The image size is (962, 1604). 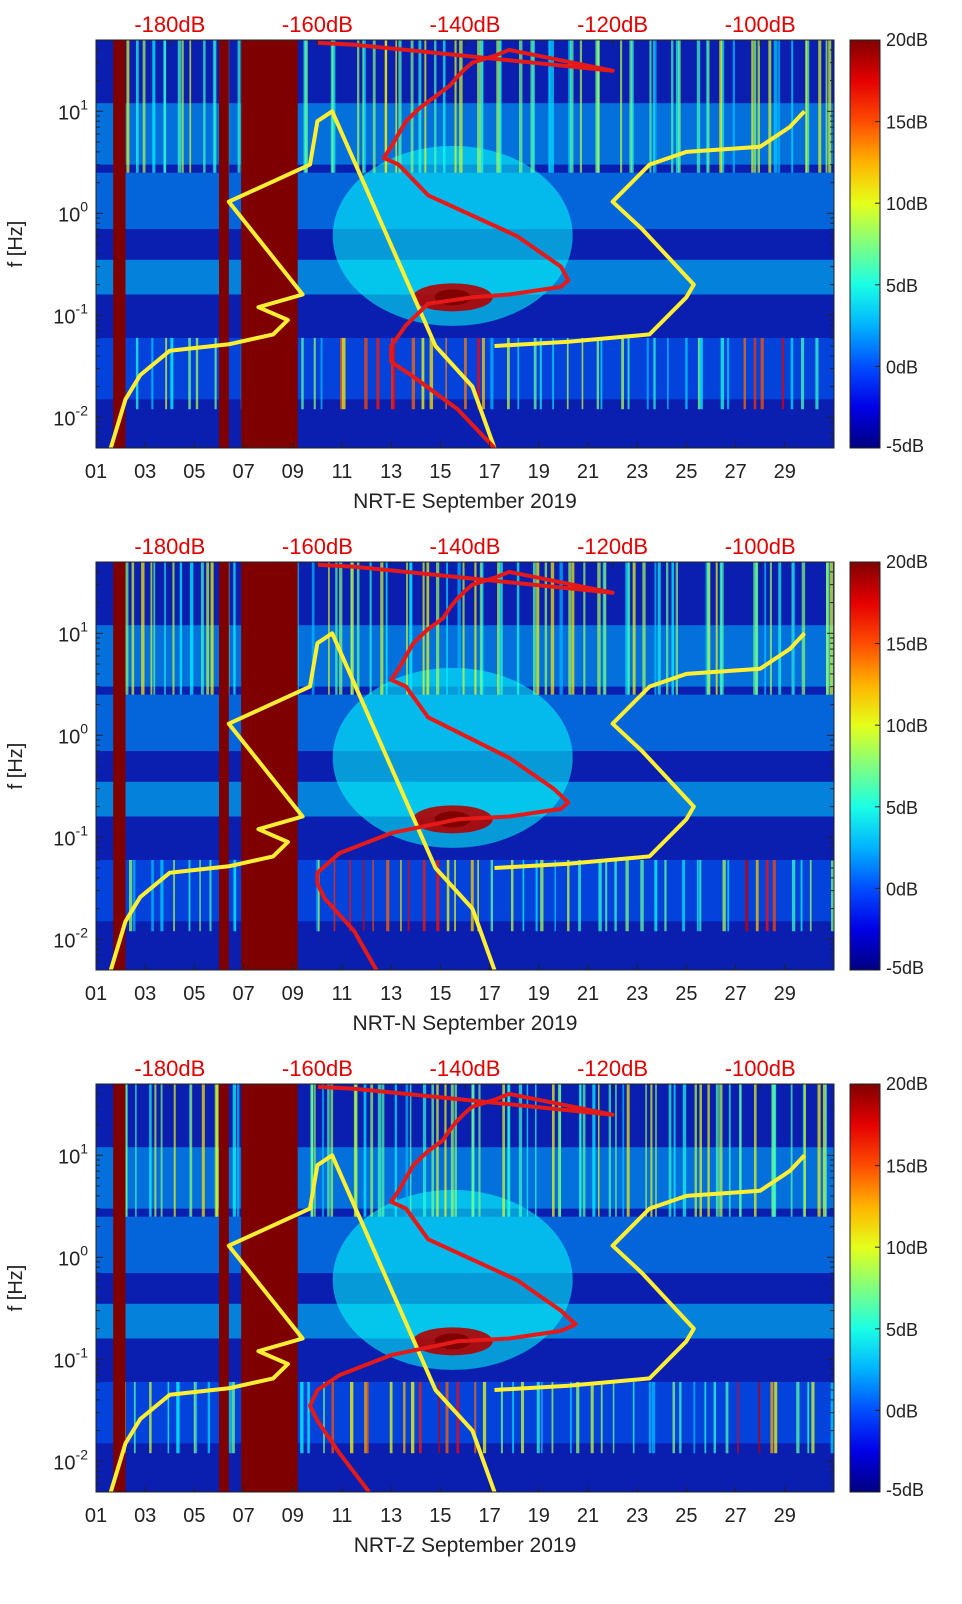 What do you see at coordinates (465, 1023) in the screenshot?
I see `x-axis-label: NRT-N September 2019` at bounding box center [465, 1023].